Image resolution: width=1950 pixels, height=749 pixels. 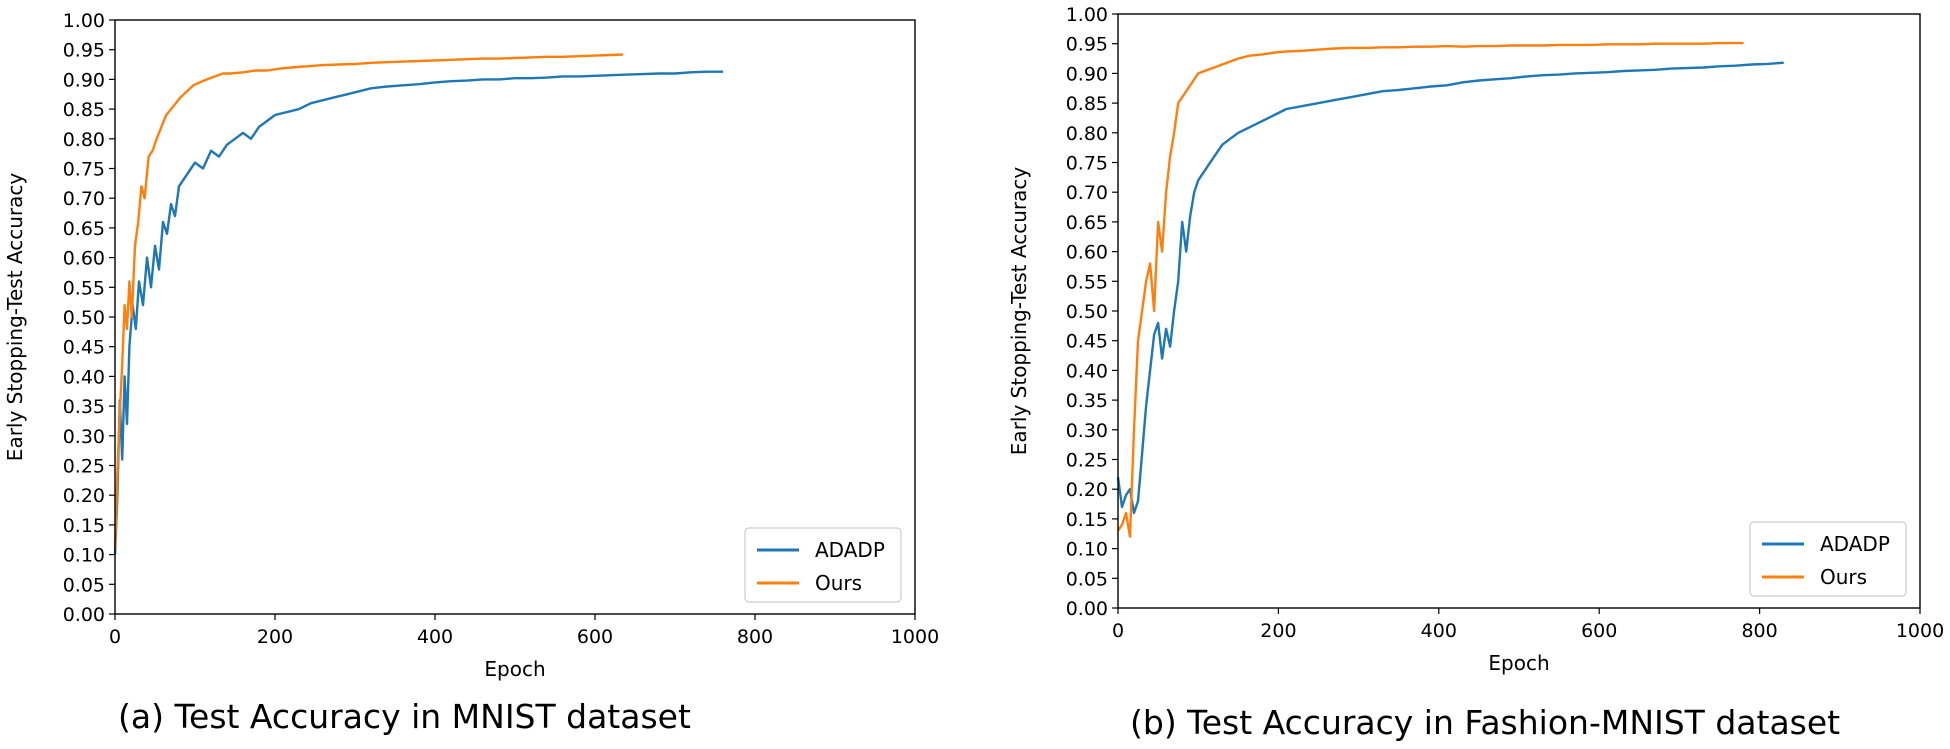 What do you see at coordinates (838, 583) in the screenshot?
I see `chart-a-legend-label-ours: Ours` at bounding box center [838, 583].